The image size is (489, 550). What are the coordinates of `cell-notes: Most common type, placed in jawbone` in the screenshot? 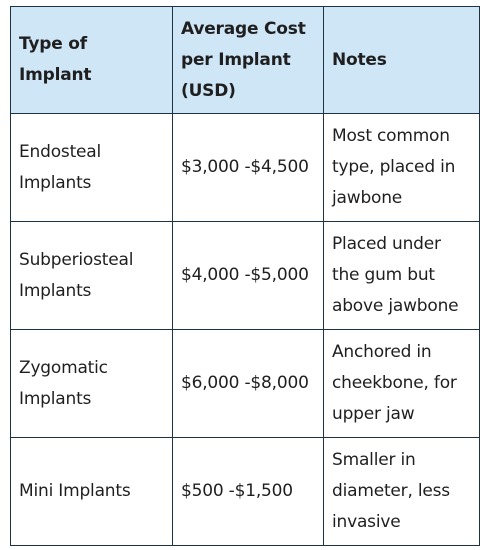 It's located at (401, 167).